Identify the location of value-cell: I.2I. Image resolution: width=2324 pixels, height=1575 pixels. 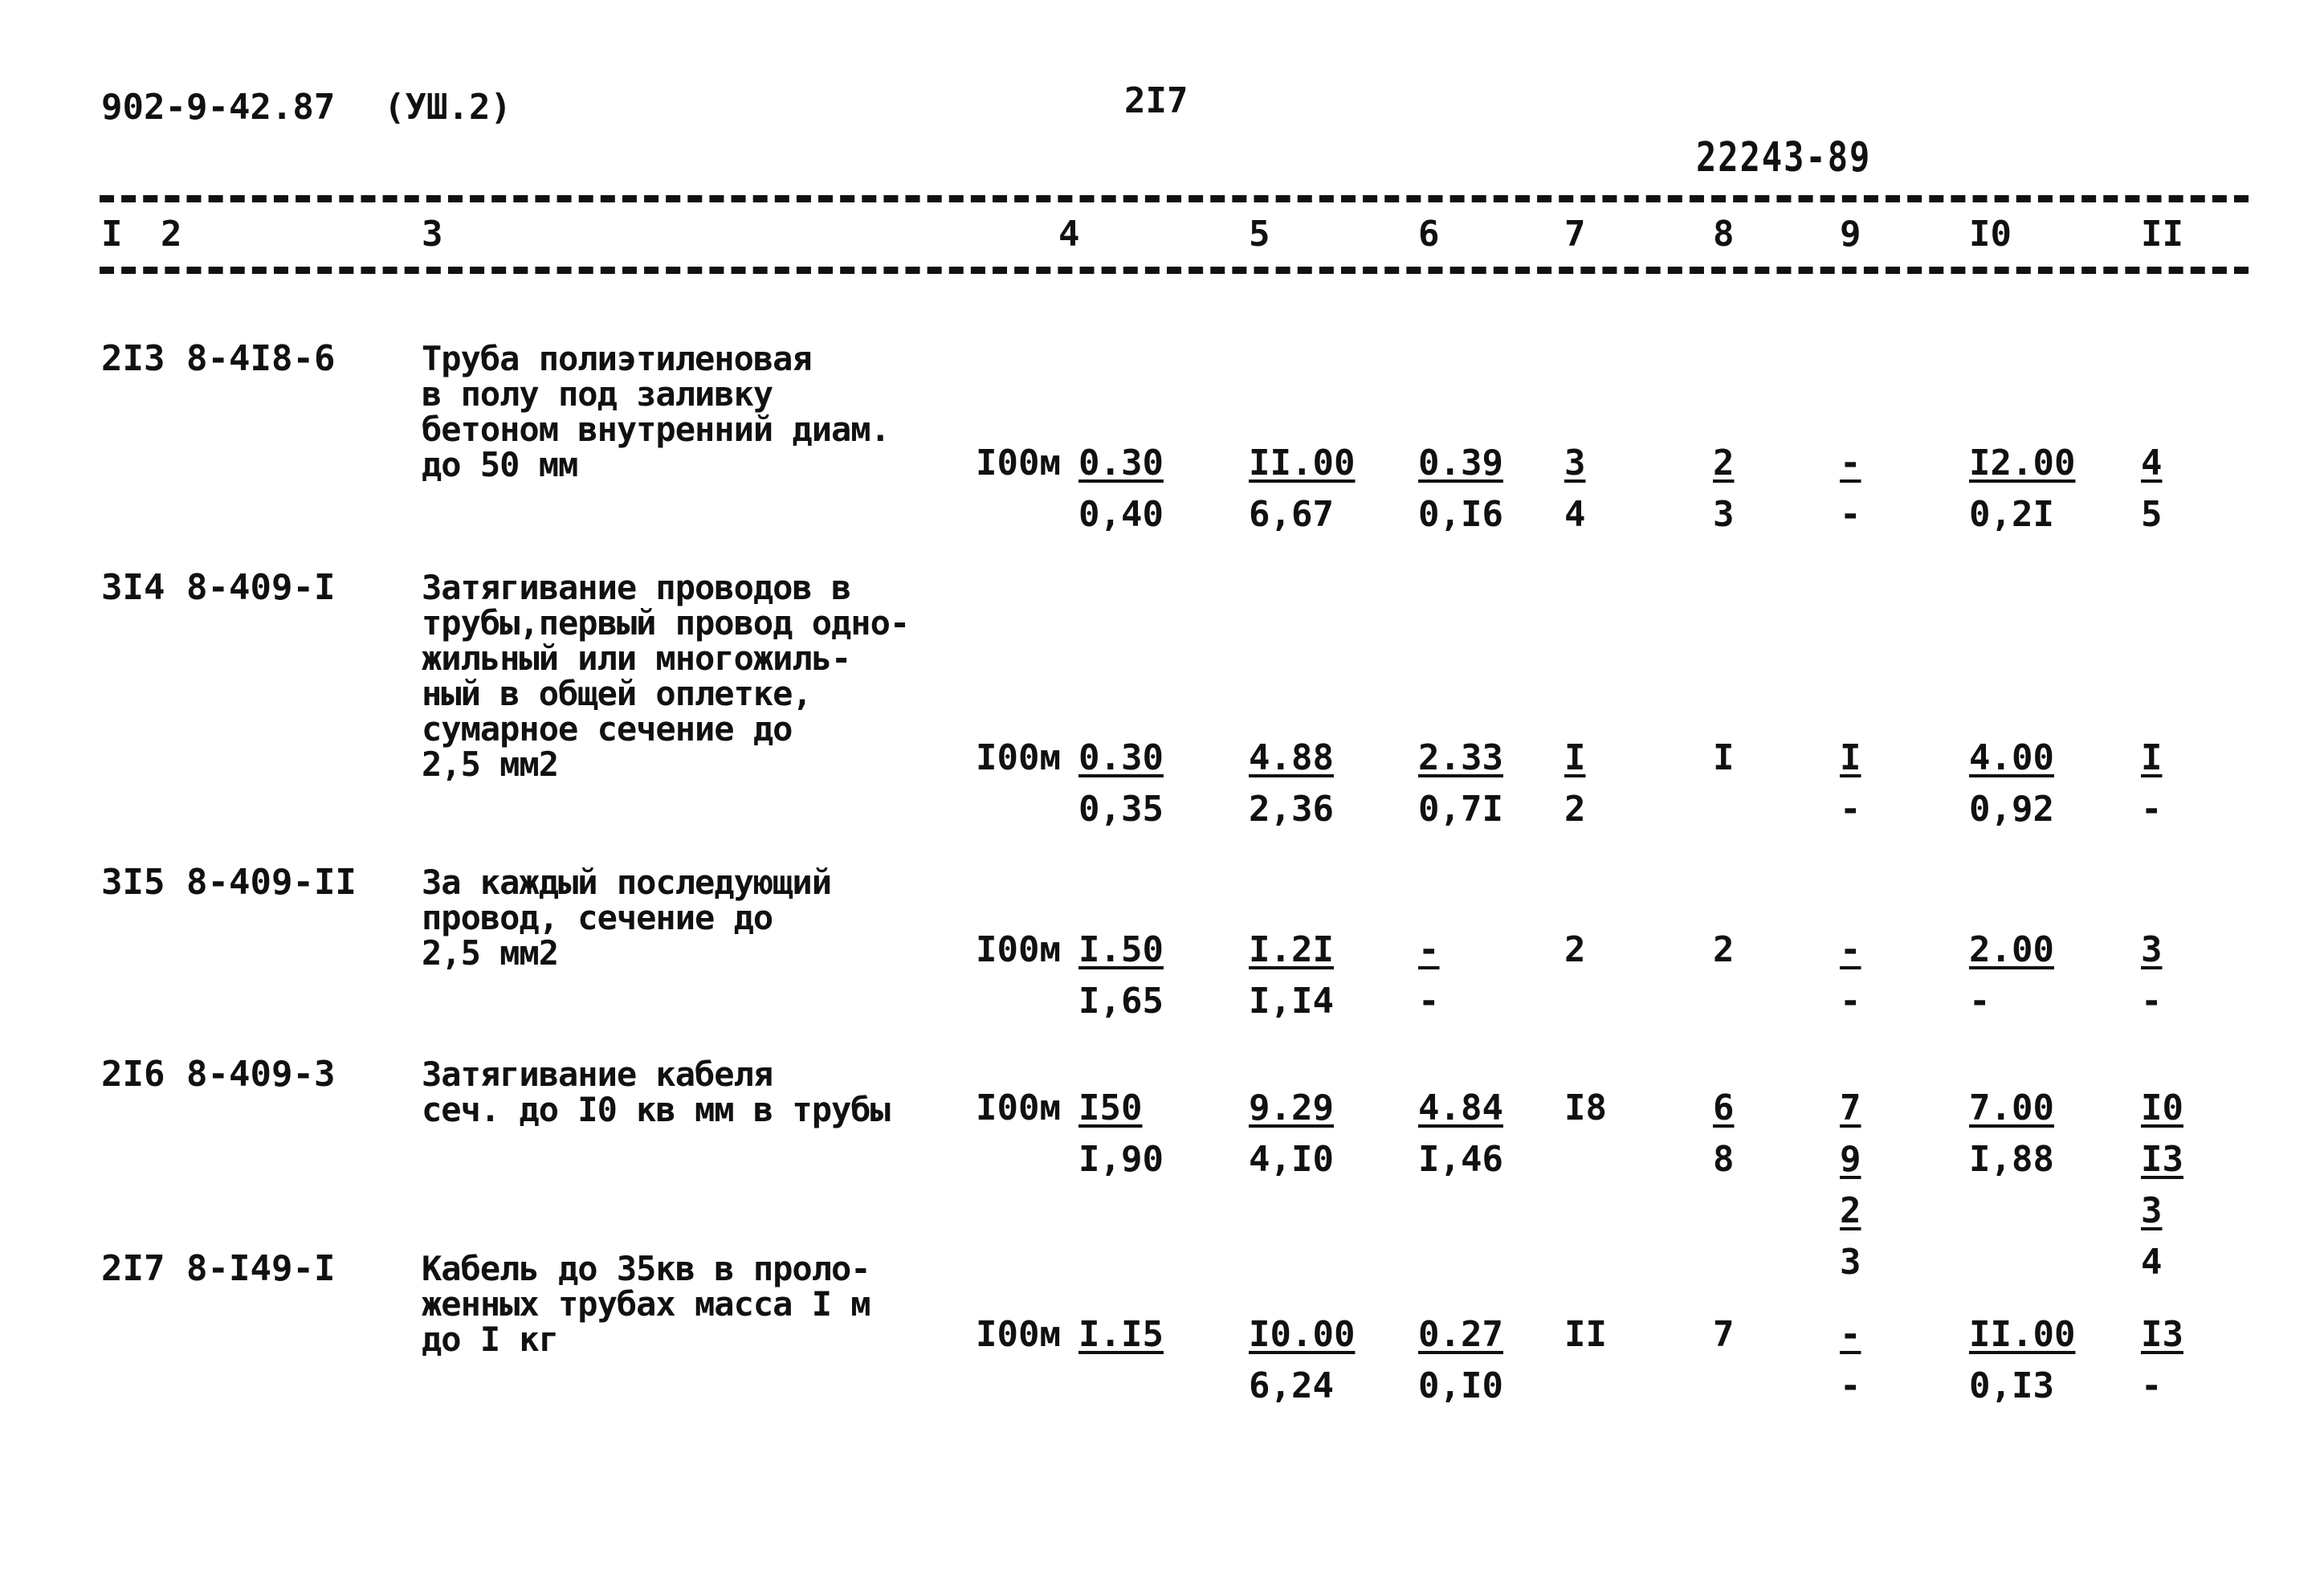
(1292, 949).